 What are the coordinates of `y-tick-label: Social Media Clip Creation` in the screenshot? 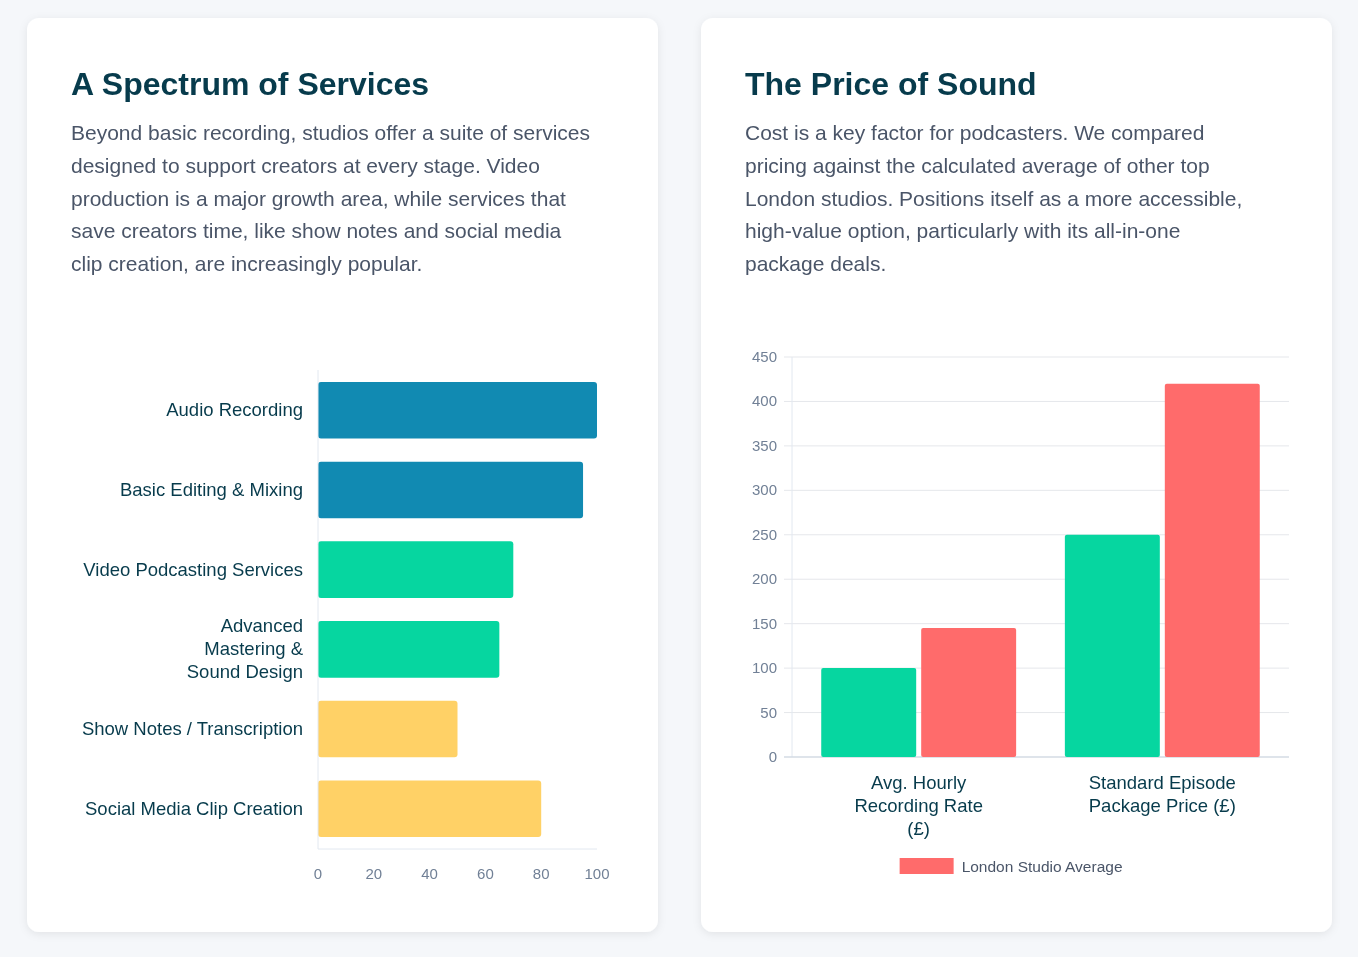 It's located at (194, 808).